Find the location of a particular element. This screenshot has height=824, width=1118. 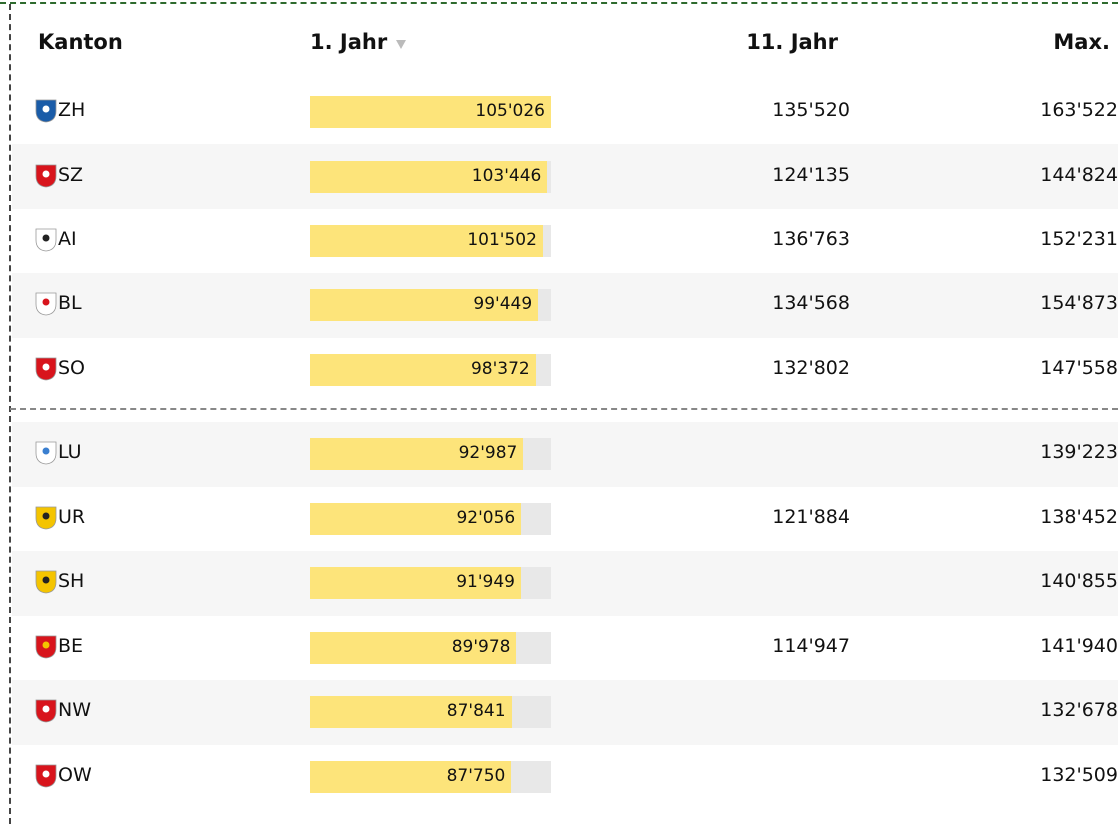

eleventh-year: 132'802 is located at coordinates (811, 367).